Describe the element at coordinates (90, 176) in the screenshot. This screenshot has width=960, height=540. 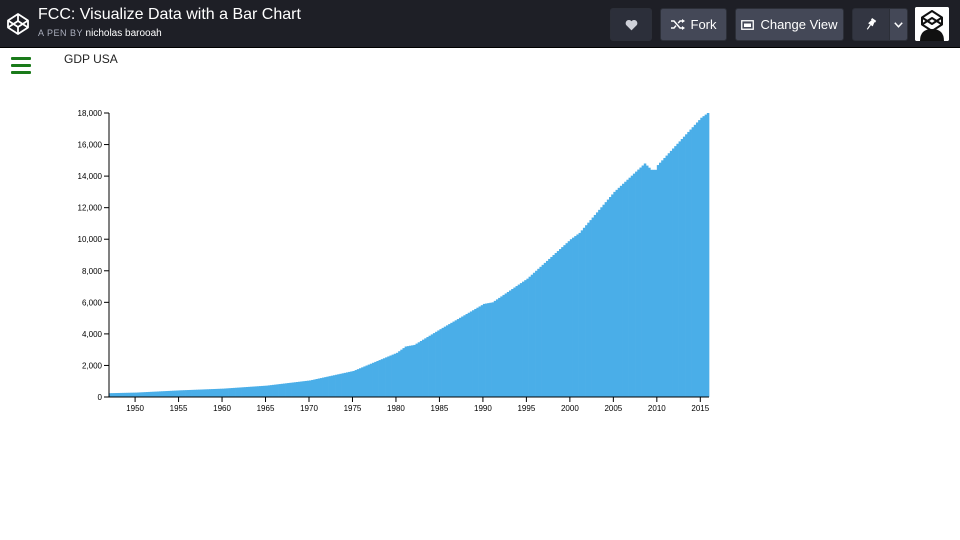
I see `y-tick-label: 14,000` at that location.